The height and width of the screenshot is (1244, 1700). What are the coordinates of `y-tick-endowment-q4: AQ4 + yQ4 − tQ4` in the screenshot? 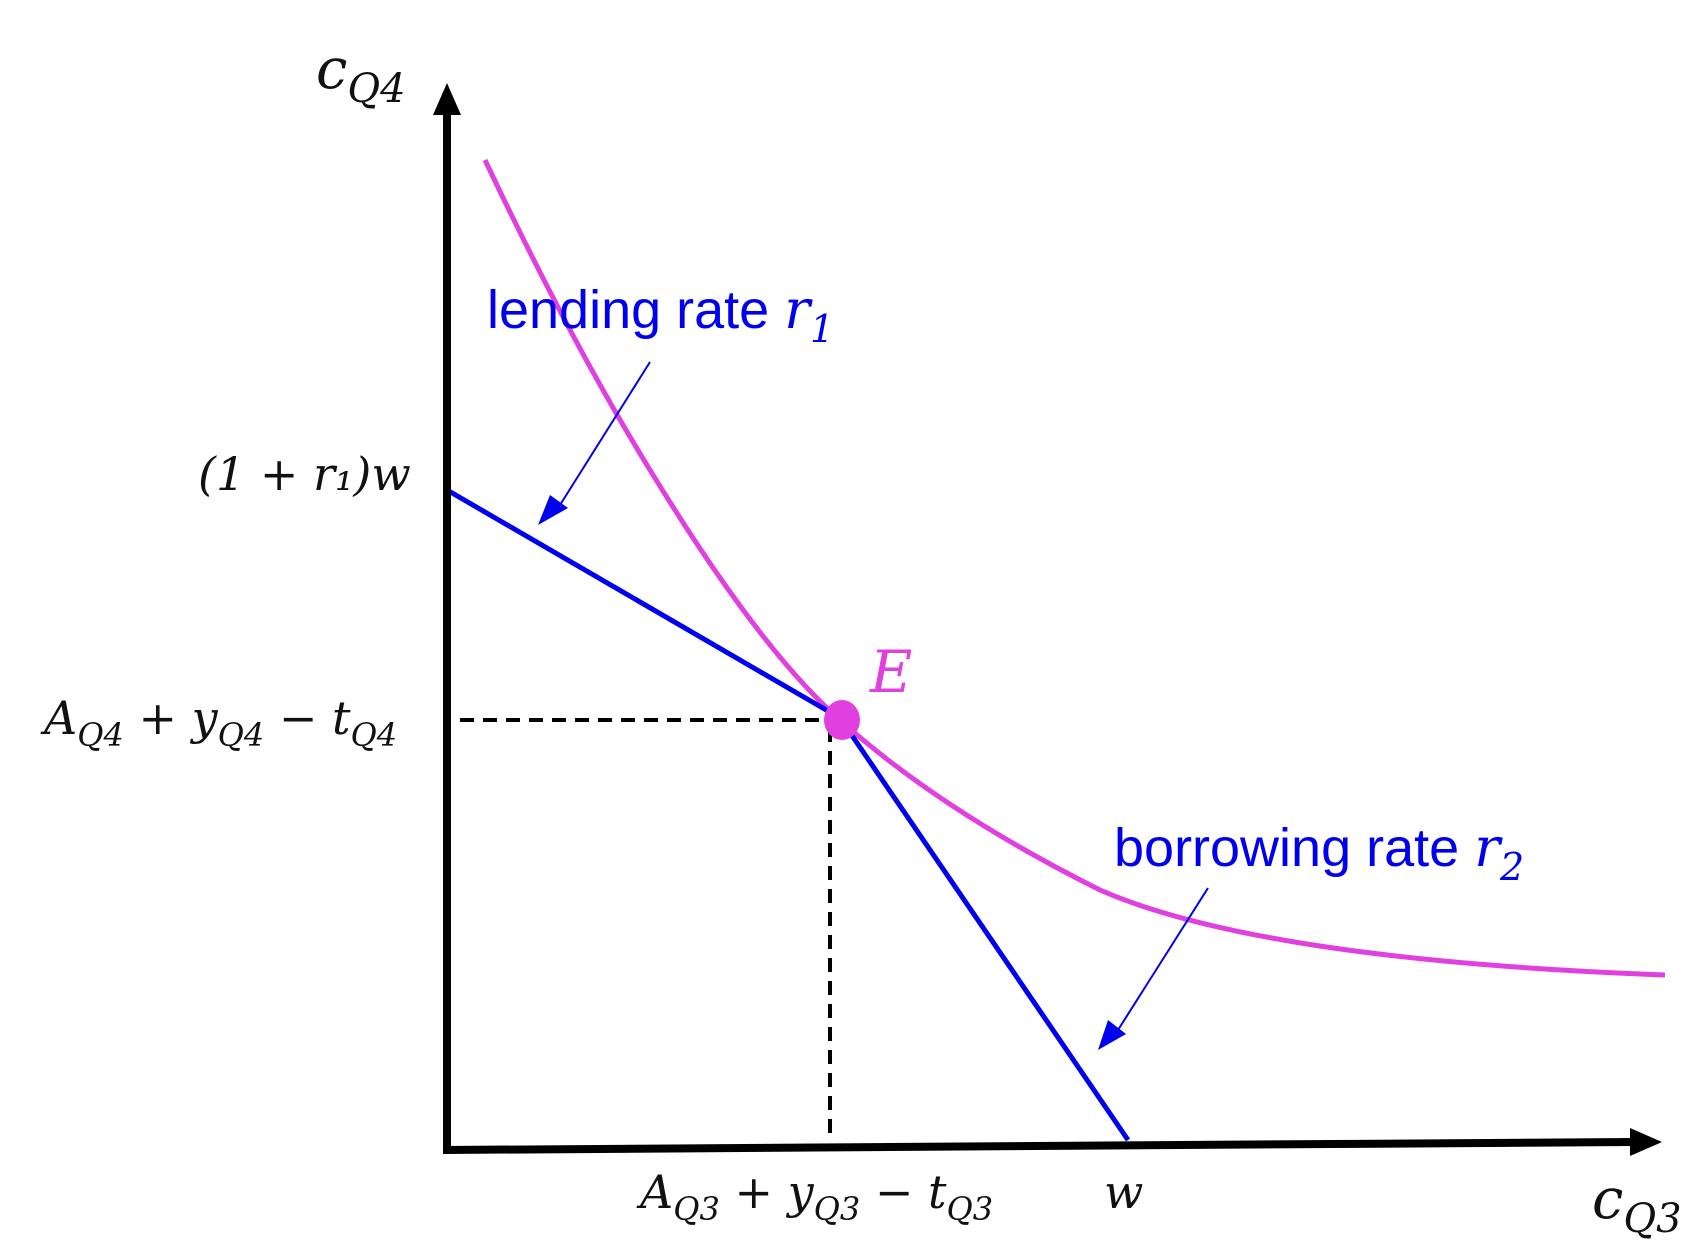 It's located at (218, 722).